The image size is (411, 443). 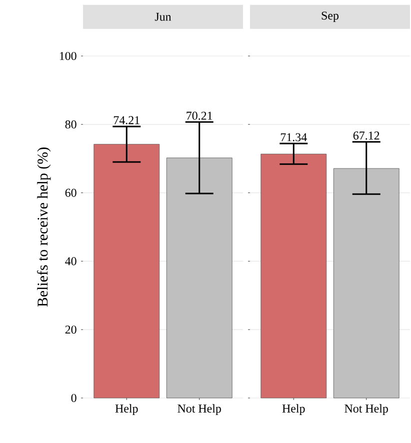 What do you see at coordinates (44, 227) in the screenshot?
I see `y-axis-title: Beliefs to receive help (%)` at bounding box center [44, 227].